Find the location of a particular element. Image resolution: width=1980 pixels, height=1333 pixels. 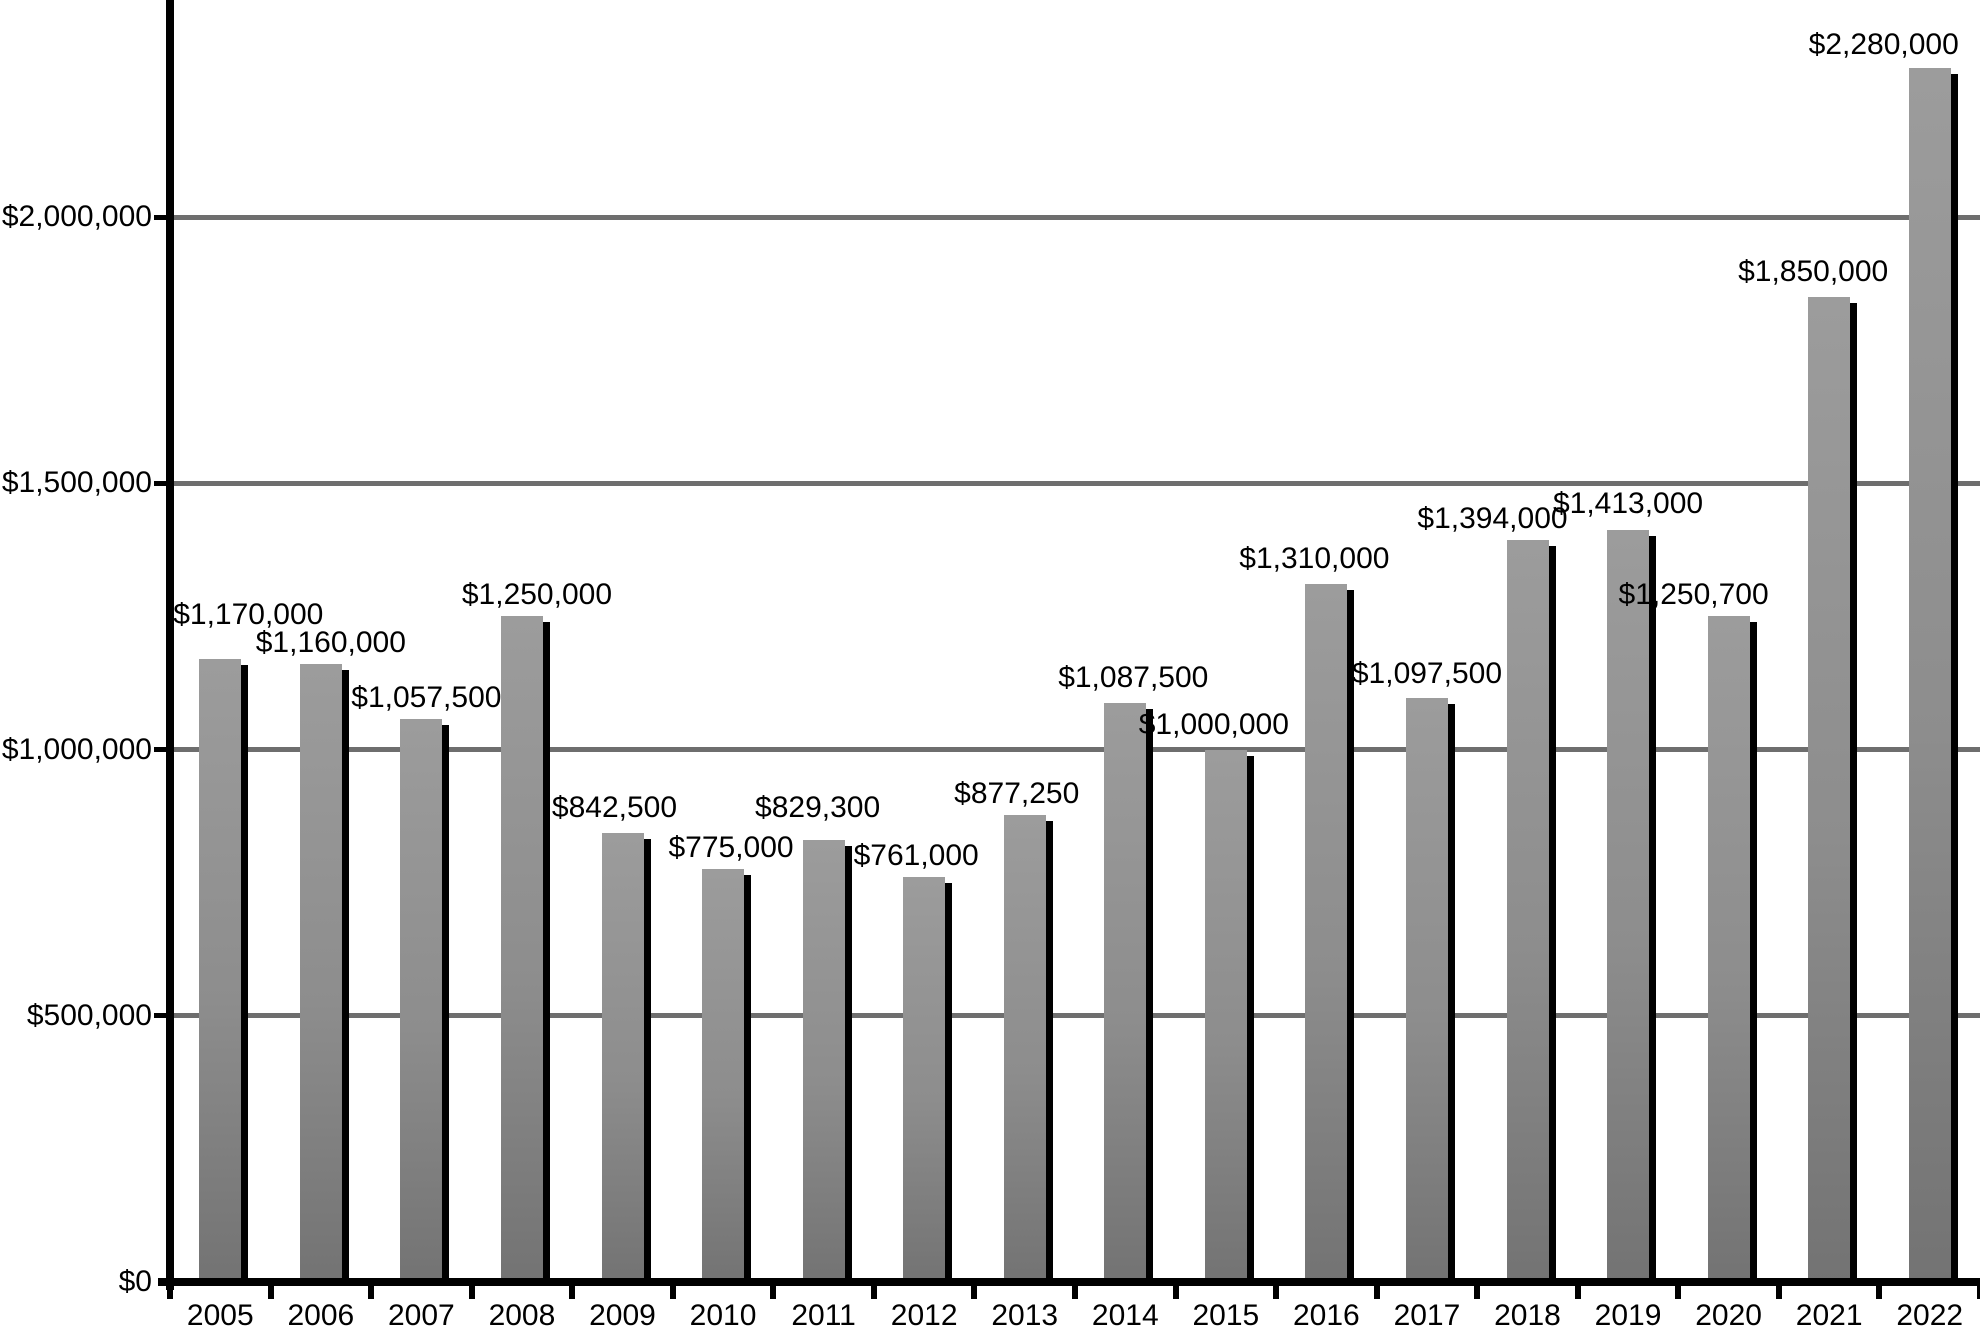

x-axis-label-2018: 2018 is located at coordinates (1527, 1315).